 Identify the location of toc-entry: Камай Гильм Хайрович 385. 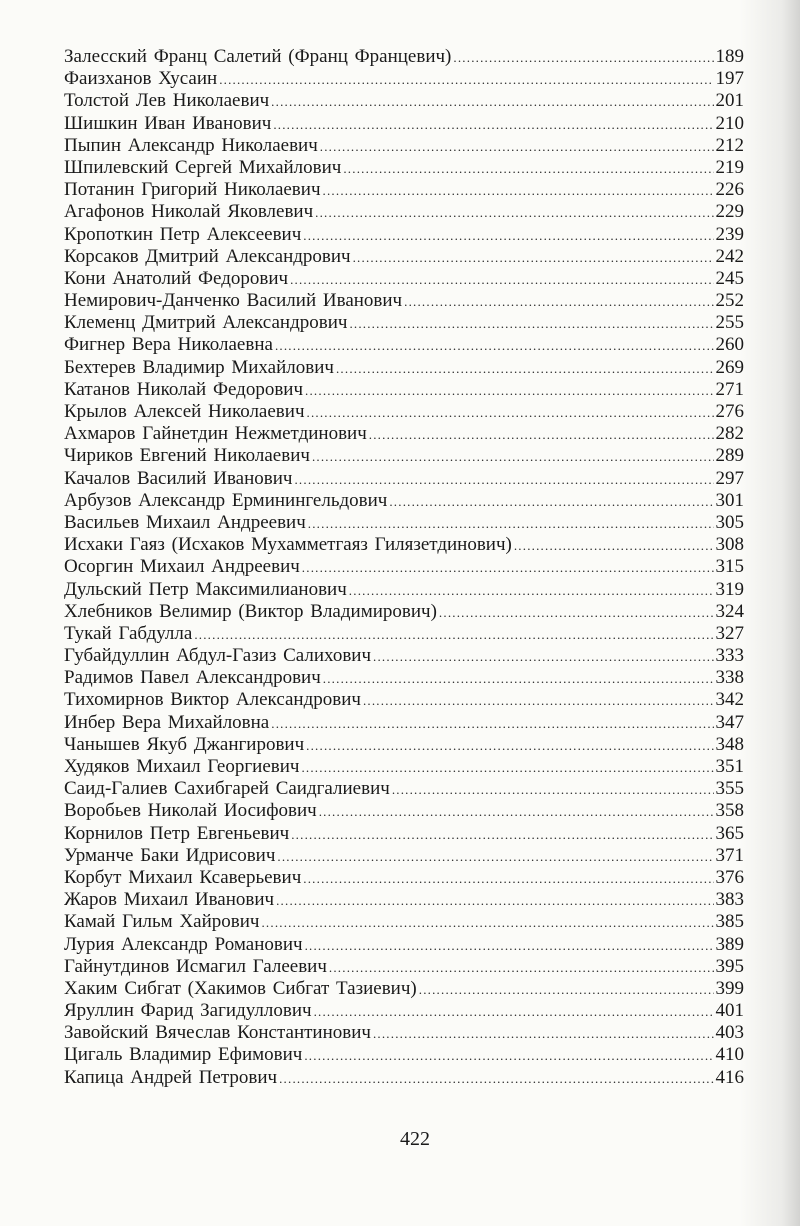
(404, 922).